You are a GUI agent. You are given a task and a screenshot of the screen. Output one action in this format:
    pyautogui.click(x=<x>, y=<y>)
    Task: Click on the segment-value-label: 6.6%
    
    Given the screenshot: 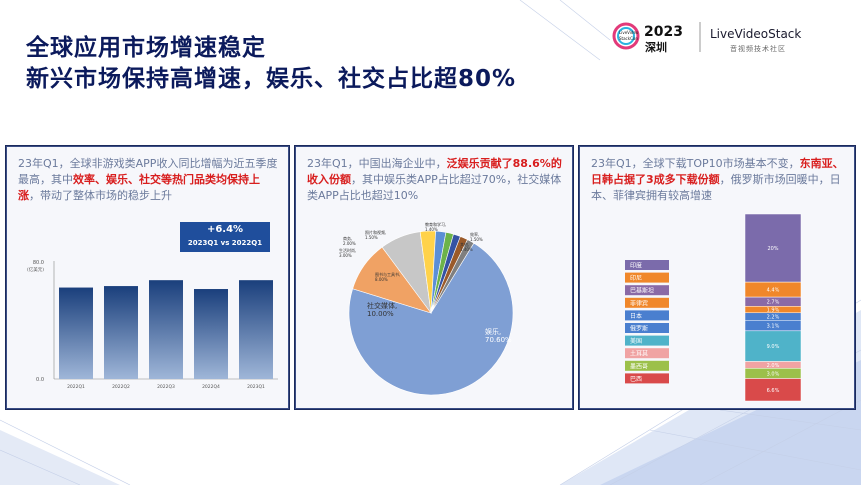 What is the action you would take?
    pyautogui.click(x=773, y=391)
    